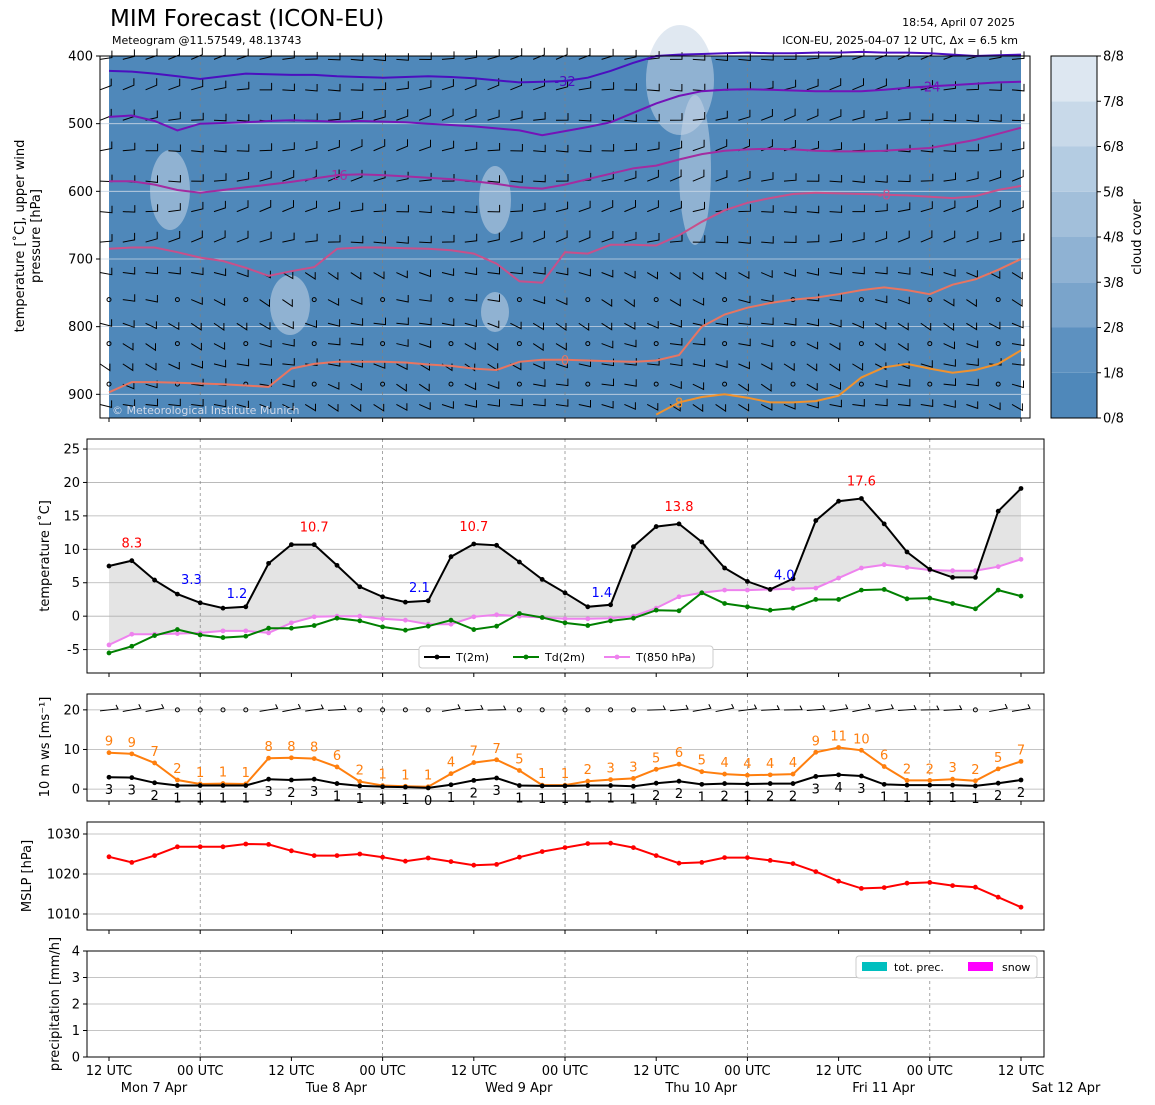 The image size is (1155, 1105). I want to click on series-t850-point, so click(998, 567).